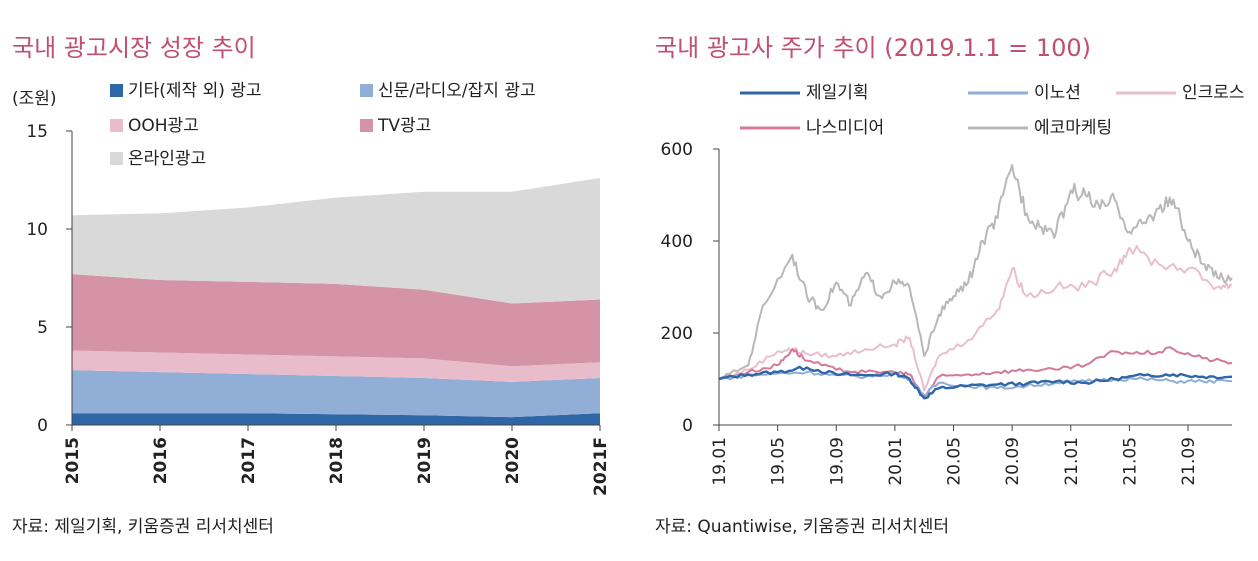 The image size is (1258, 561). What do you see at coordinates (802, 527) in the screenshot?
I see `right-source: 자료: Quantiwise, 키움증권 리서치센터` at bounding box center [802, 527].